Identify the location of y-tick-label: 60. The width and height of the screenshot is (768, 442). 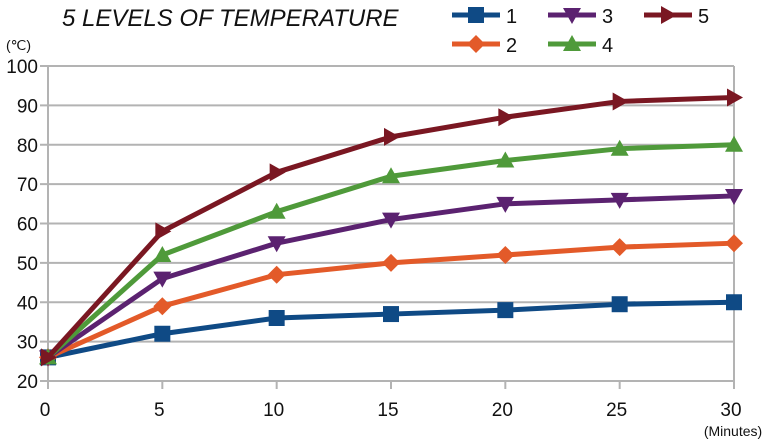
(27, 225).